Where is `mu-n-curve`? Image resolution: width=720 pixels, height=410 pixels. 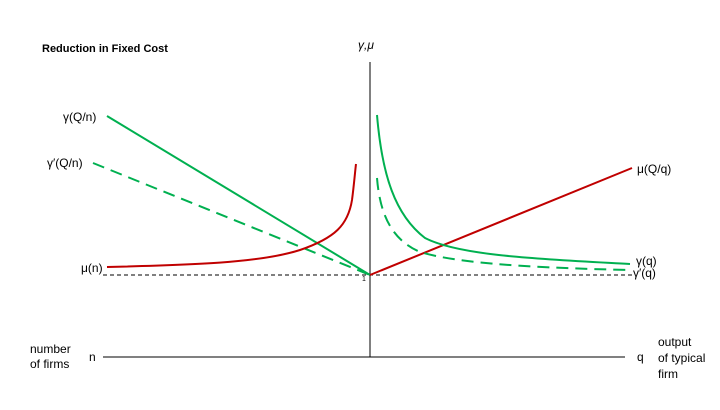 mu-n-curve is located at coordinates (231, 215).